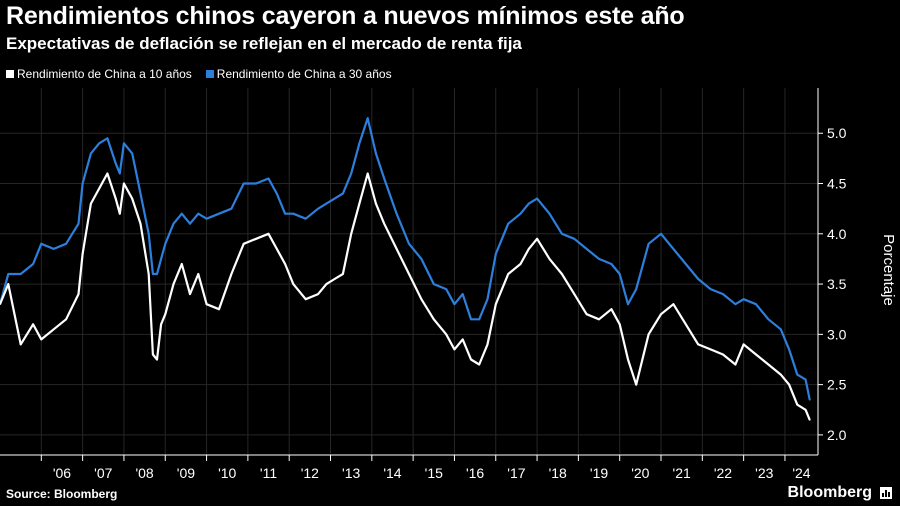 The width and height of the screenshot is (900, 506). I want to click on y-tick-label: 4.5, so click(837, 184).